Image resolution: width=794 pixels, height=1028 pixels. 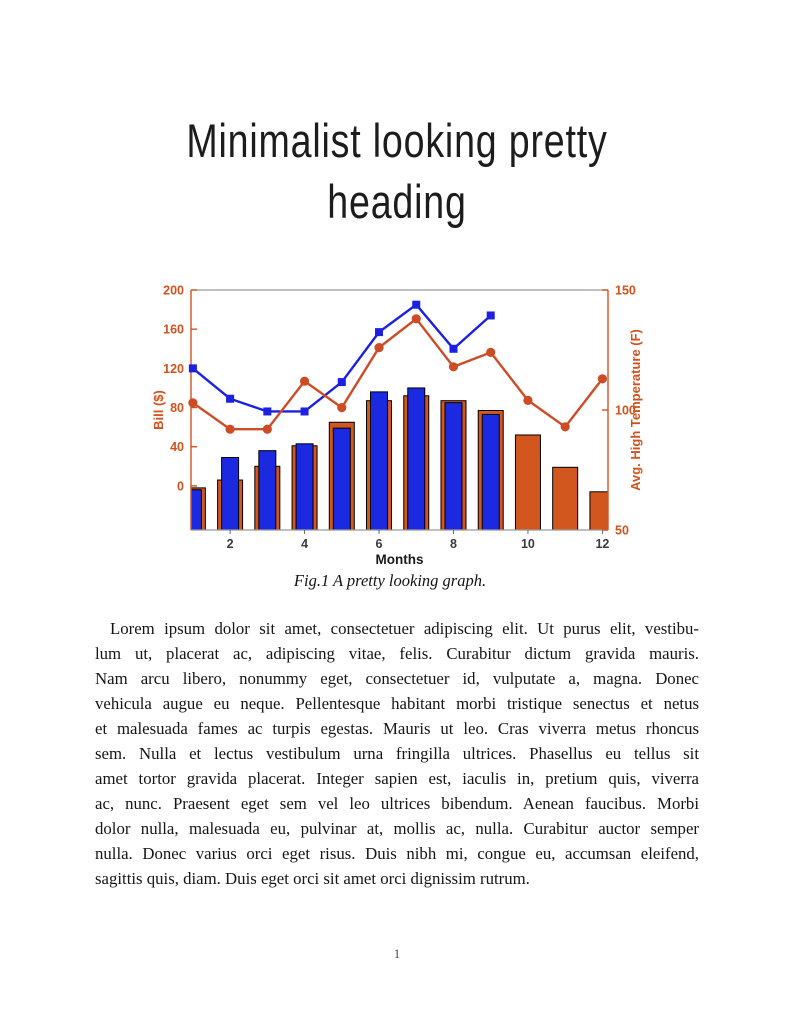 What do you see at coordinates (173, 369) in the screenshot?
I see `left-tick-label: 120` at bounding box center [173, 369].